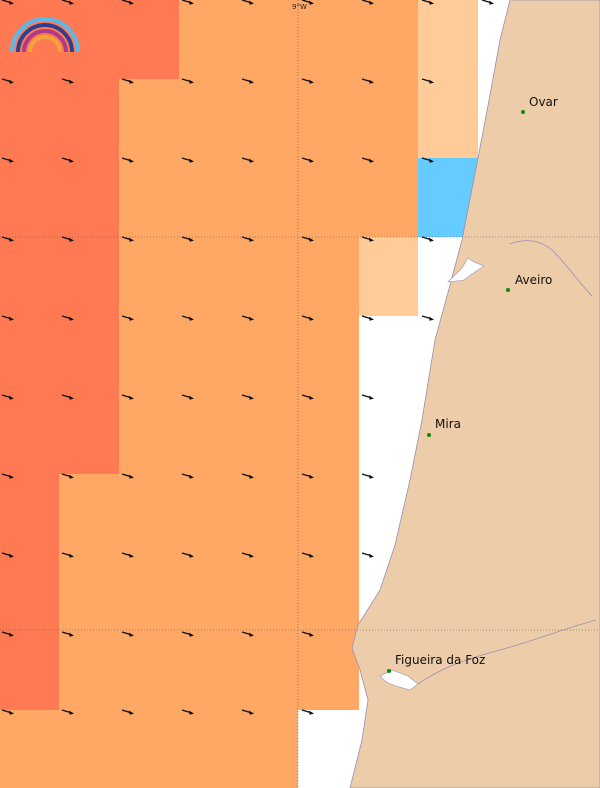  Describe the element at coordinates (551, 268) in the screenshot. I see `river-vouga` at that location.